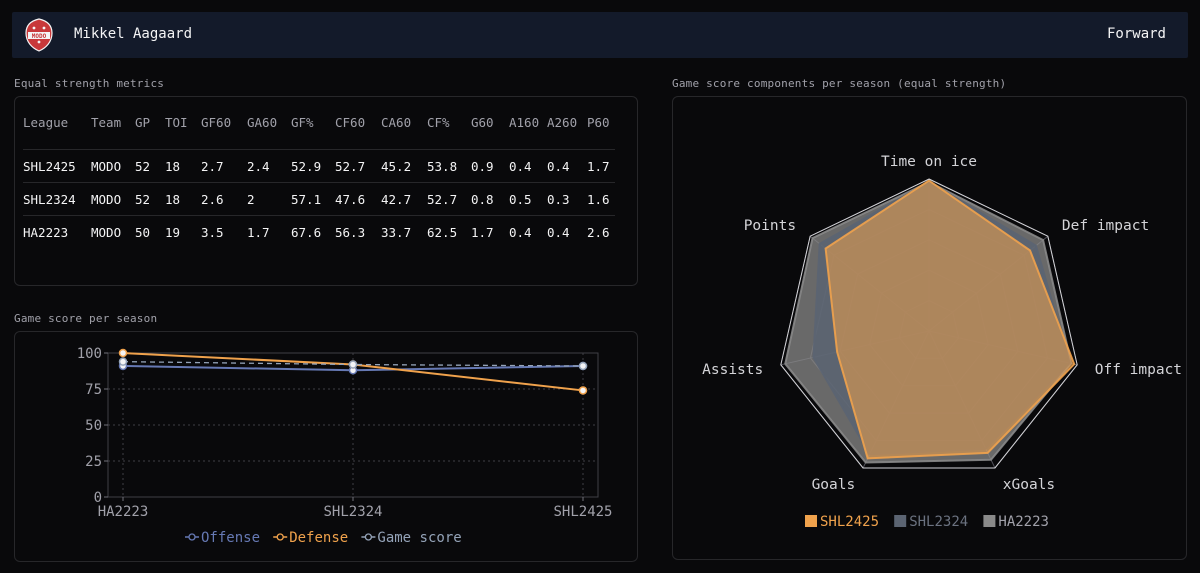  What do you see at coordinates (1105, 226) in the screenshot?
I see `radar-axis-label: Def impact` at bounding box center [1105, 226].